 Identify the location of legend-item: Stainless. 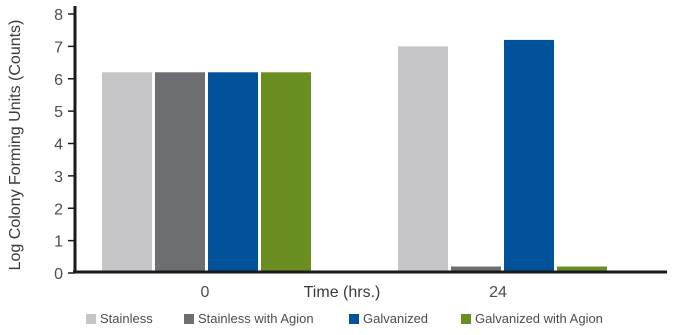
(119, 318).